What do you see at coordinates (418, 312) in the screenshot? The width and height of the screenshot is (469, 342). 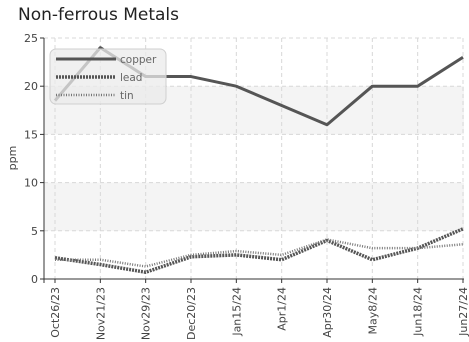 I see `x-tick-label: Jun18/24` at bounding box center [418, 312].